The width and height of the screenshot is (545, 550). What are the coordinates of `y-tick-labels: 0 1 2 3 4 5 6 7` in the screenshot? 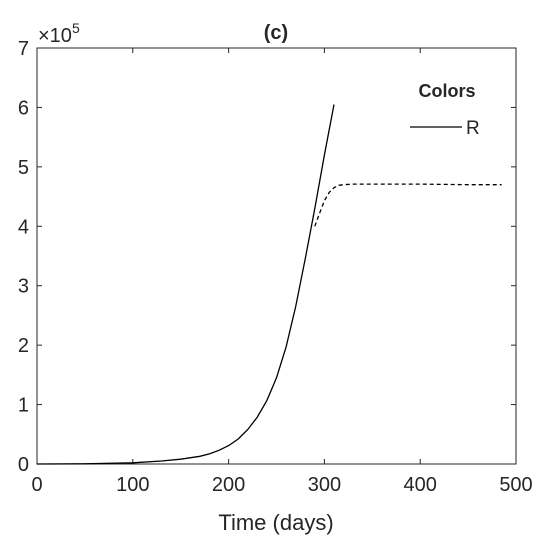 It's located at (23, 257).